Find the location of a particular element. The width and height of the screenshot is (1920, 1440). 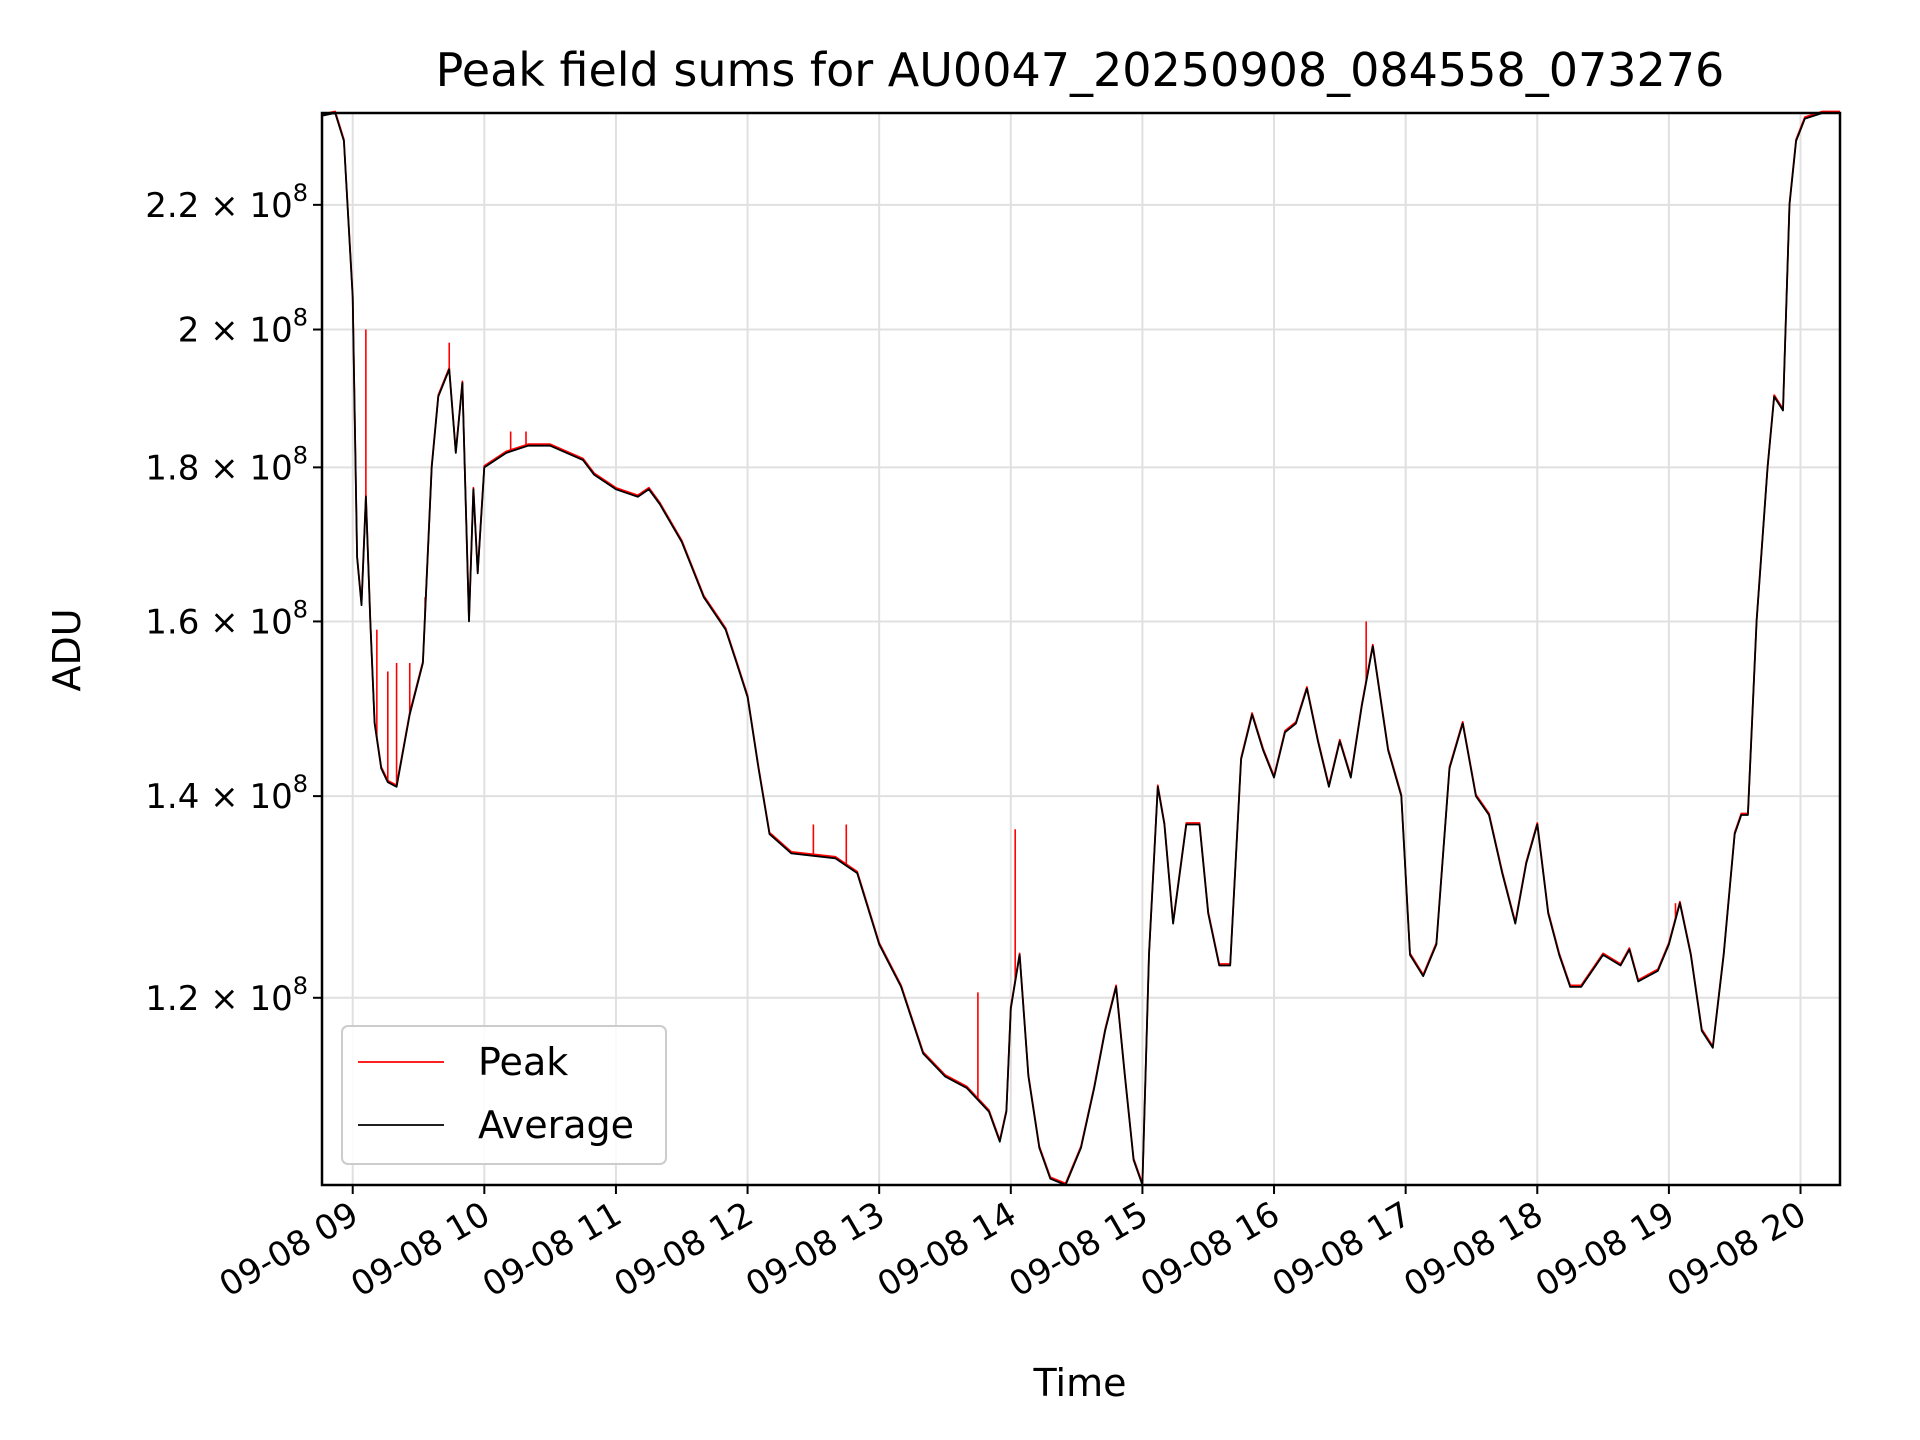

legend-label-peak: Peak is located at coordinates (523, 1062).